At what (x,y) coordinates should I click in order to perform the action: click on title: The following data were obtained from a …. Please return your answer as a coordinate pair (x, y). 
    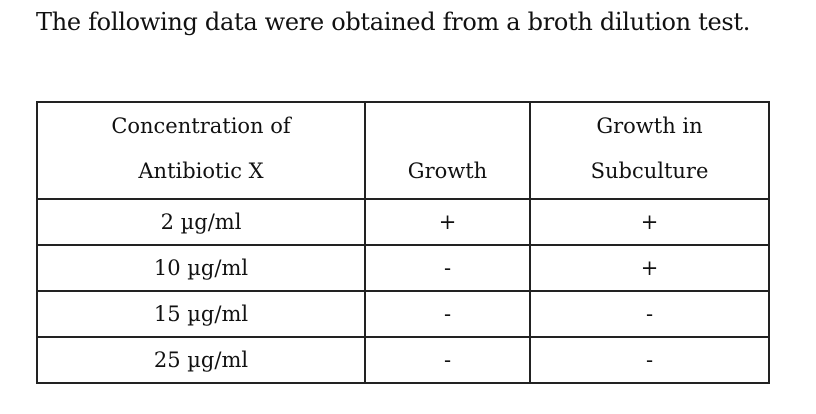
    Looking at the image, I should click on (393, 22).